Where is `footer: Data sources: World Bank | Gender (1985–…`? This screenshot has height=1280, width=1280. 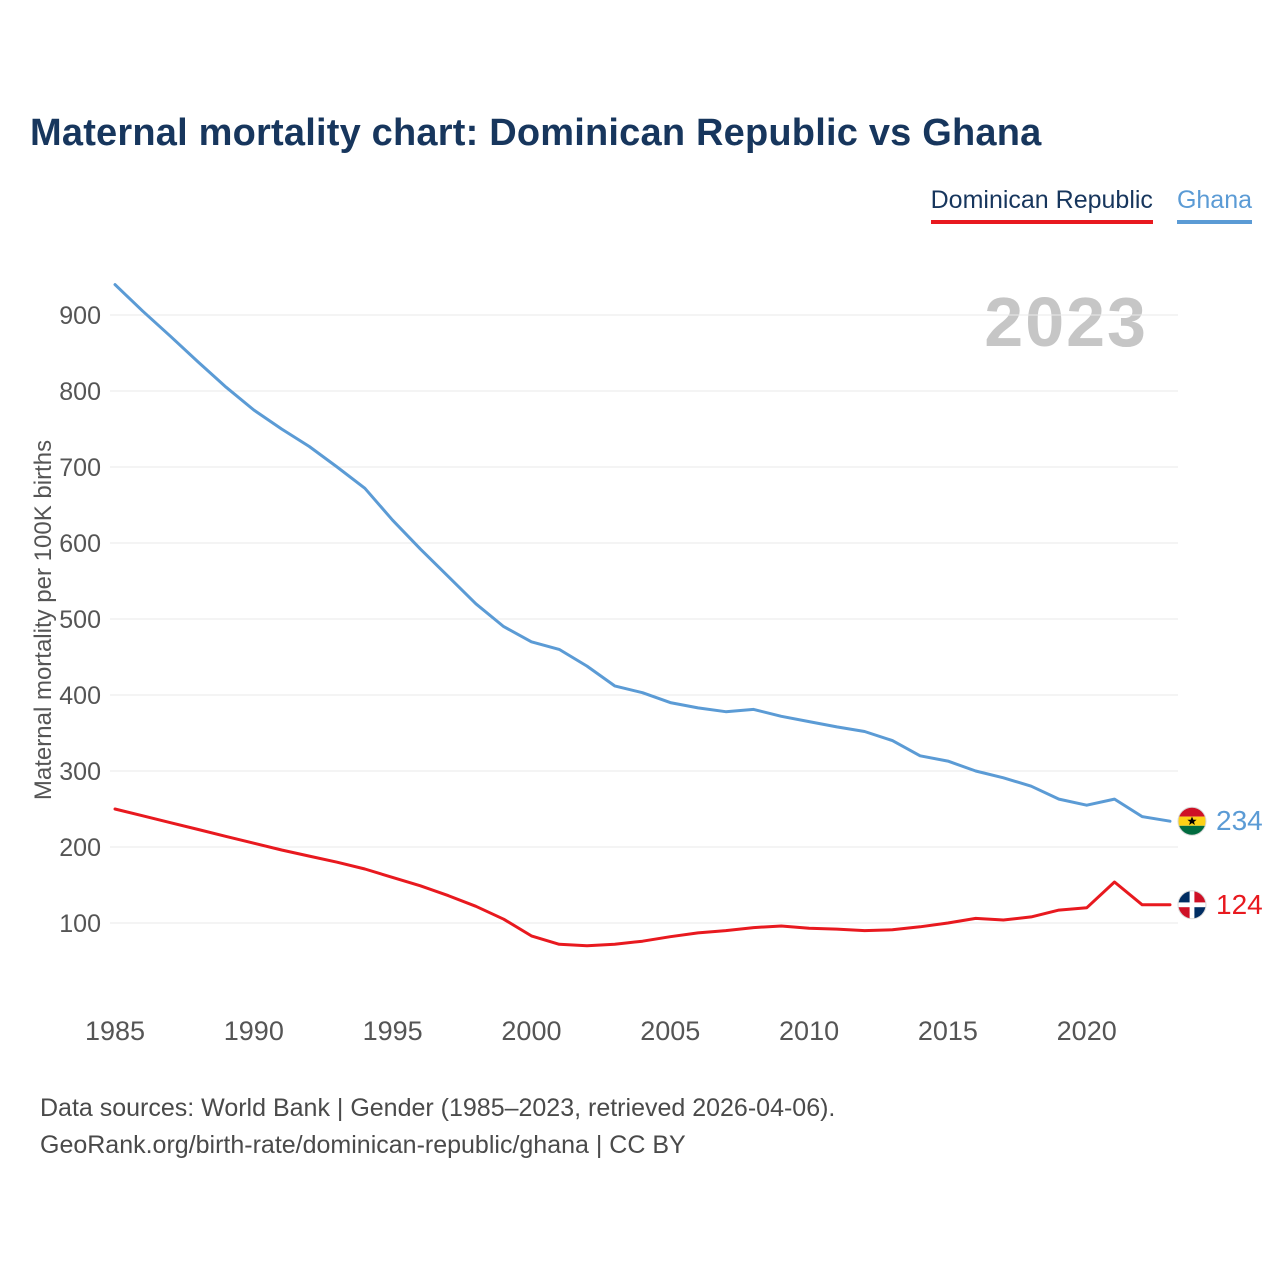 footer: Data sources: World Bank | Gender (1985–… is located at coordinates (437, 1127).